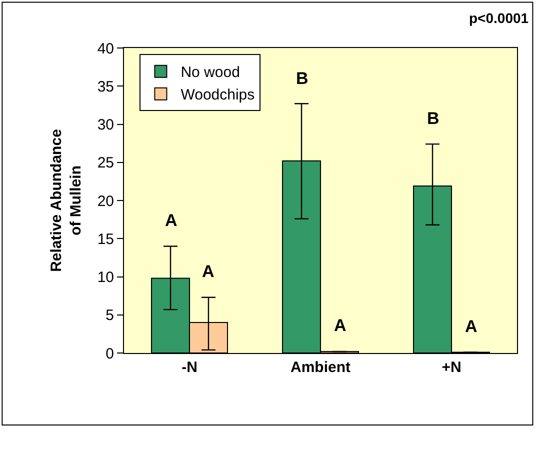 The width and height of the screenshot is (536, 452). Describe the element at coordinates (105, 201) in the screenshot. I see `y-tick-label: 20` at that location.